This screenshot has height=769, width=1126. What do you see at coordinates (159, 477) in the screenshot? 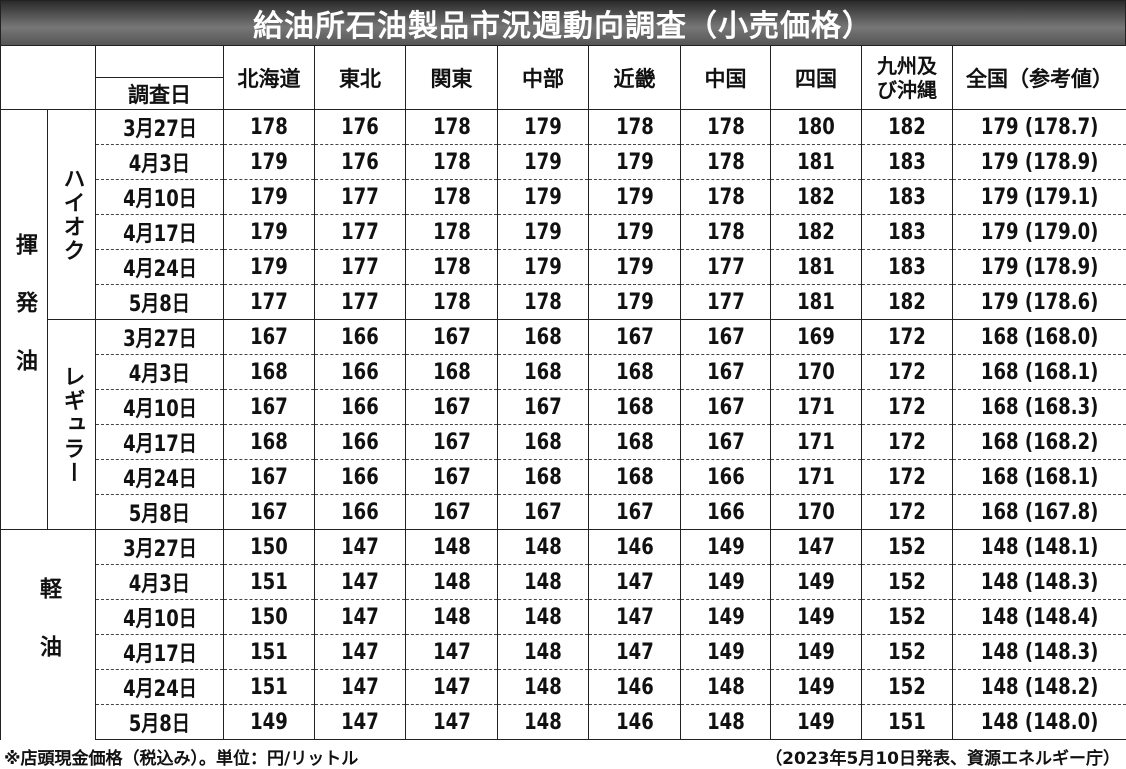
I see `date-cell: 4月24日` at bounding box center [159, 477].